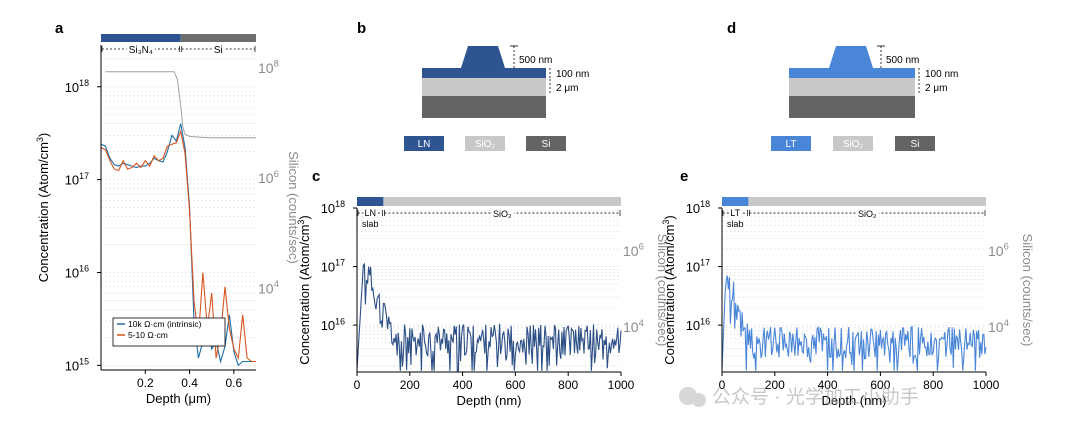  Describe the element at coordinates (178, 398) in the screenshot. I see `x-axis-label: Depth (μm)` at that location.